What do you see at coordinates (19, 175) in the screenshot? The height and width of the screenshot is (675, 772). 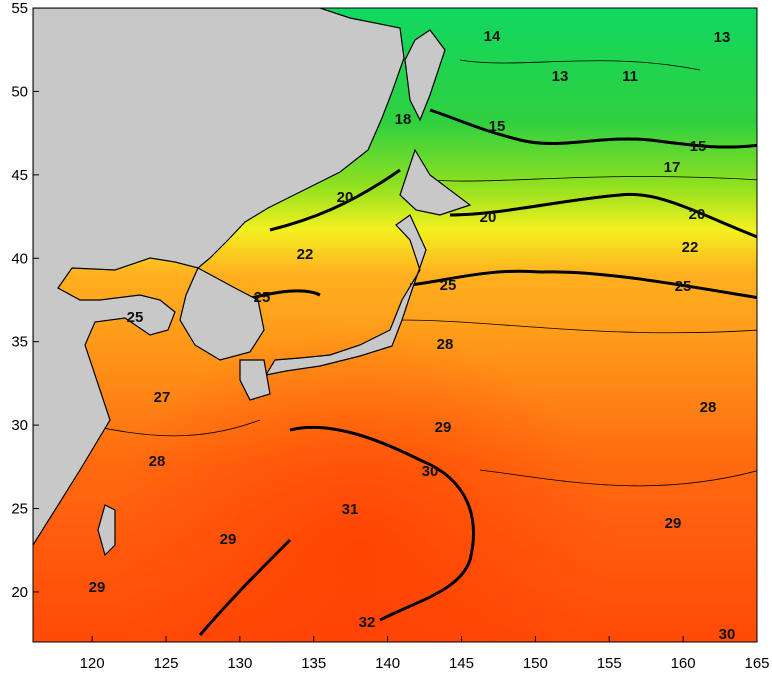 I see `y-tick-label: 45` at bounding box center [19, 175].